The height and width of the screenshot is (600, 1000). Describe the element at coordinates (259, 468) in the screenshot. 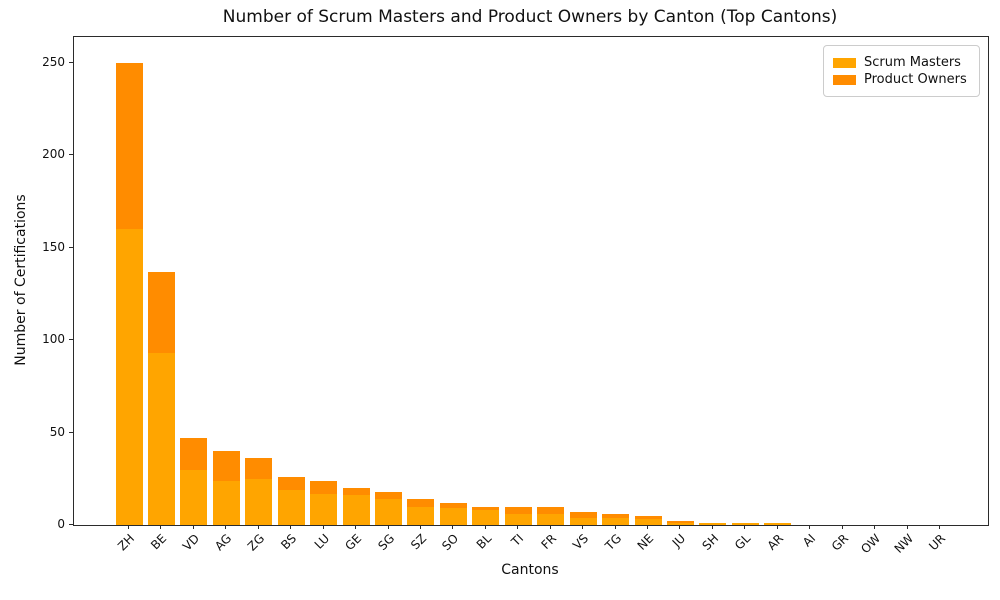

I see `bar-ZG-product-owners` at that location.